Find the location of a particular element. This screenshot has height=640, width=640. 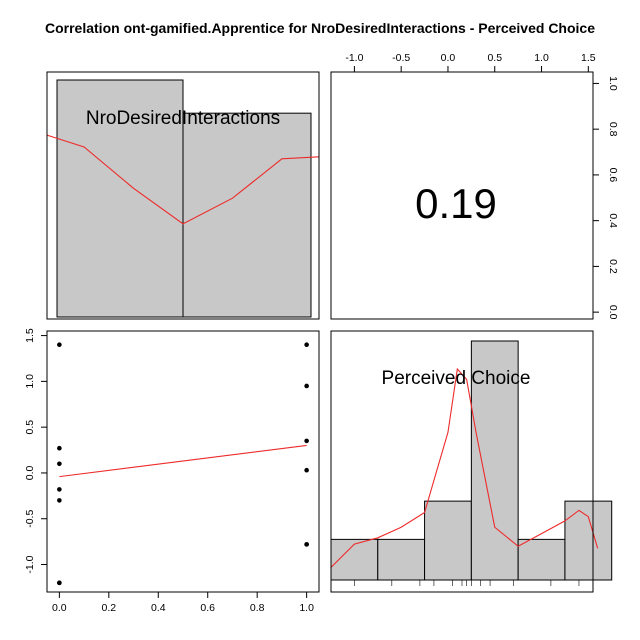

bottom-axis: 0.0 0.2 0.4 0.6 0.8 1.0 is located at coordinates (183, 602).